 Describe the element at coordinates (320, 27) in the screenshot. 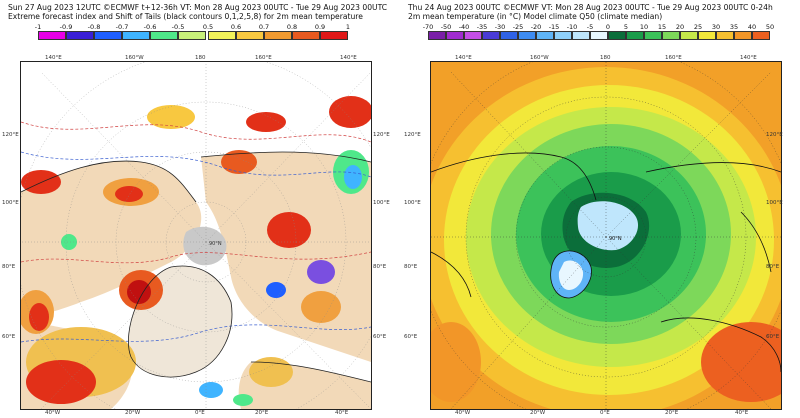

I see `efi-pos-label: 0.9` at that location.